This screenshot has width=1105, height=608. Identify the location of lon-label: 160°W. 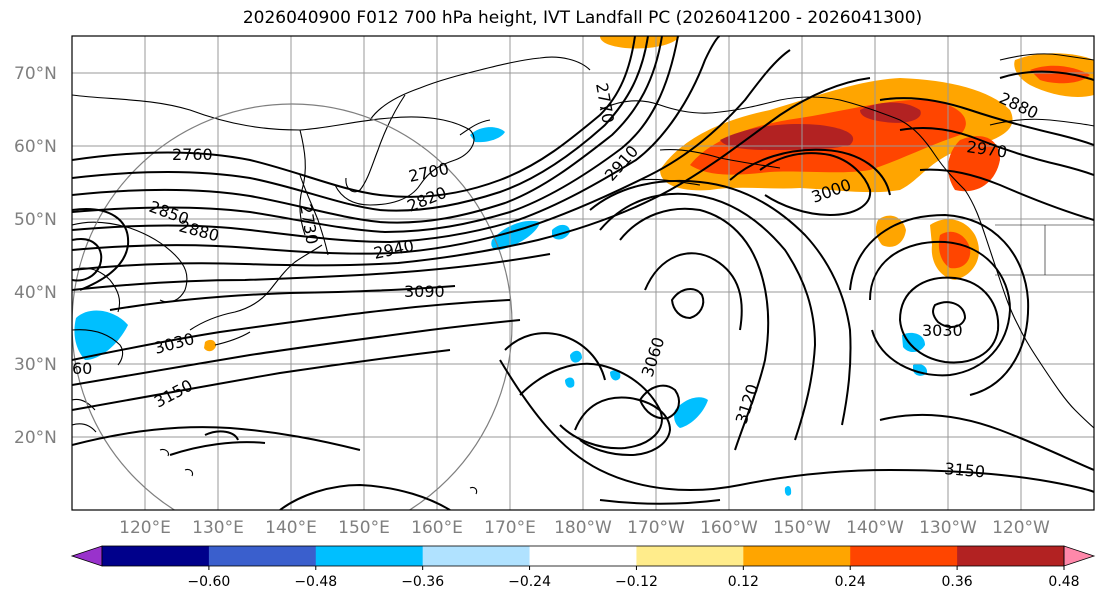
(729, 528).